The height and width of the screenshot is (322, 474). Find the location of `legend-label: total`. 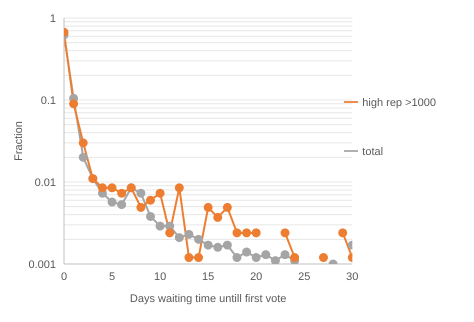

legend-label: total is located at coordinates (373, 152).